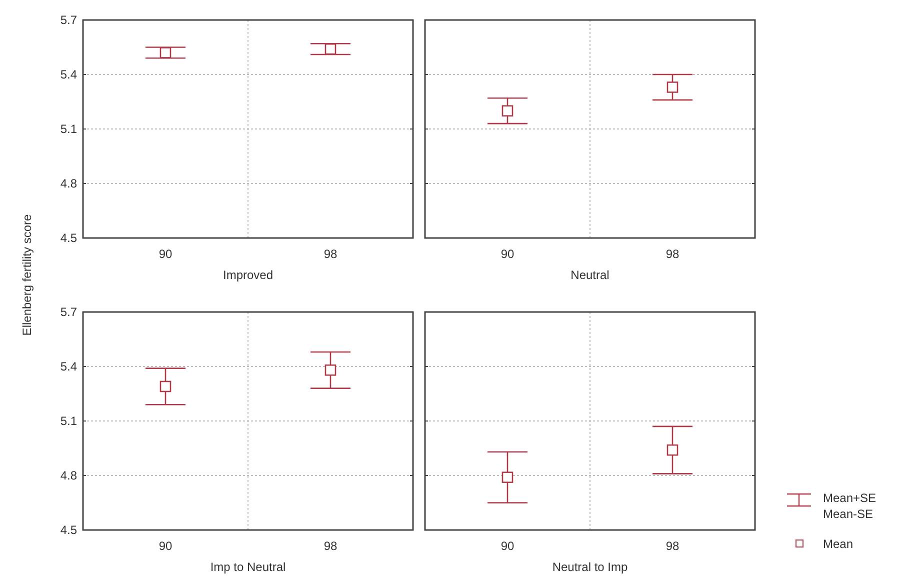 The image size is (918, 584). What do you see at coordinates (590, 275) in the screenshot?
I see `x-axis-title: Neutral` at bounding box center [590, 275].